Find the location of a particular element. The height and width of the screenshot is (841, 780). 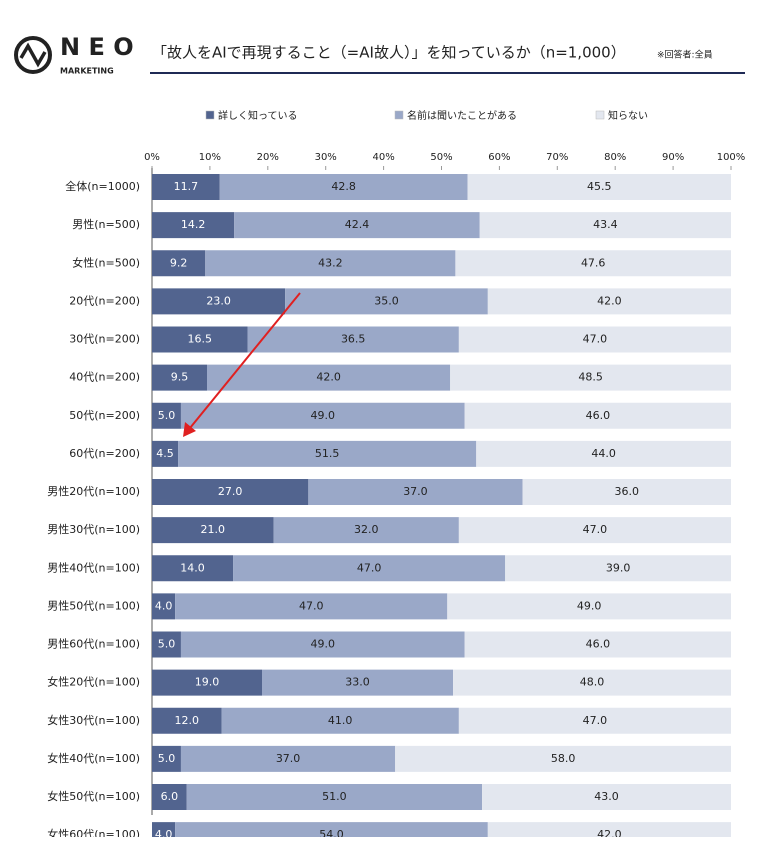

x-tick-label: 70% is located at coordinates (557, 157).